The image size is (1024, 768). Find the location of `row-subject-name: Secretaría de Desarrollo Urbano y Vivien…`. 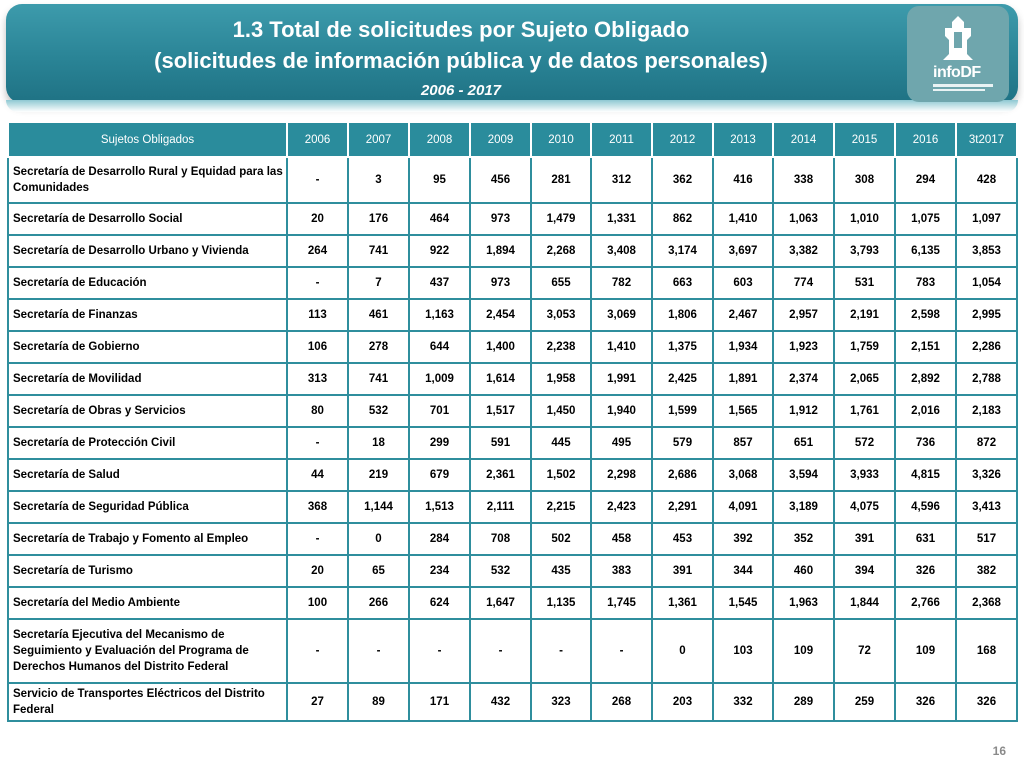

row-subject-name: Secretaría de Desarrollo Urbano y Vivien… is located at coordinates (147, 251).